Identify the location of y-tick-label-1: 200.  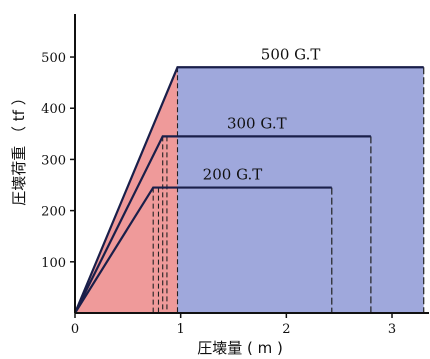
(53, 212).